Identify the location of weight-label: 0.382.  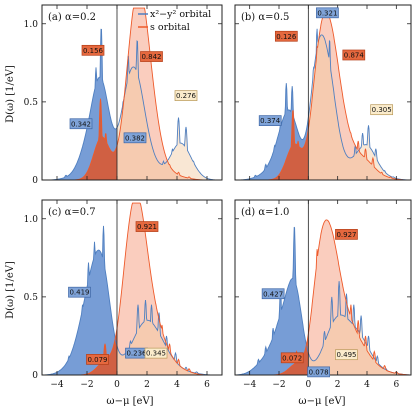
(135, 138).